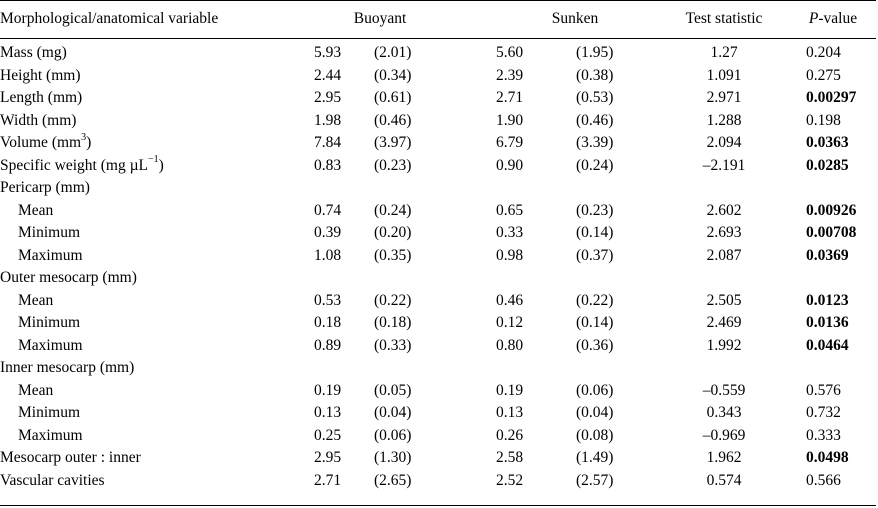 The height and width of the screenshot is (508, 878). I want to click on header-buoyant: Buoyant, so click(380, 18).